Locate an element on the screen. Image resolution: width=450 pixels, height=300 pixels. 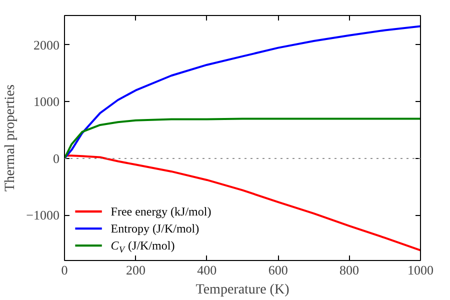
x-axis-title: Temperature (K) is located at coordinates (243, 290).